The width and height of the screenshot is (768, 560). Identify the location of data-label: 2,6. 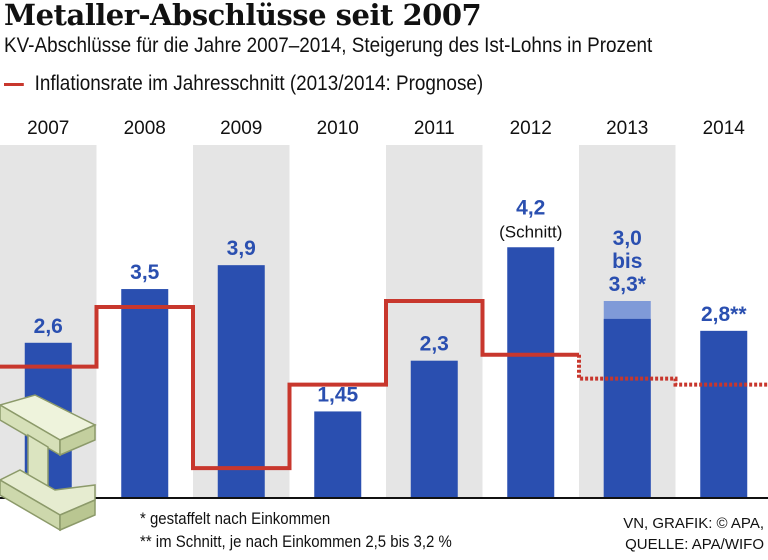
(48, 326).